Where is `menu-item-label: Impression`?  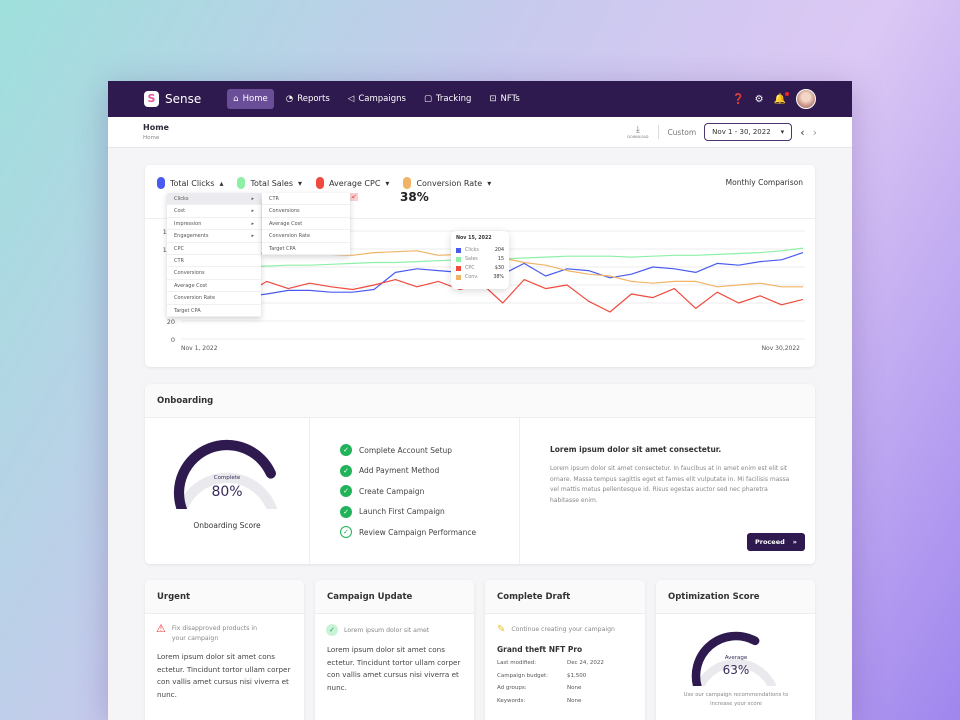
menu-item-label: Impression is located at coordinates (188, 223).